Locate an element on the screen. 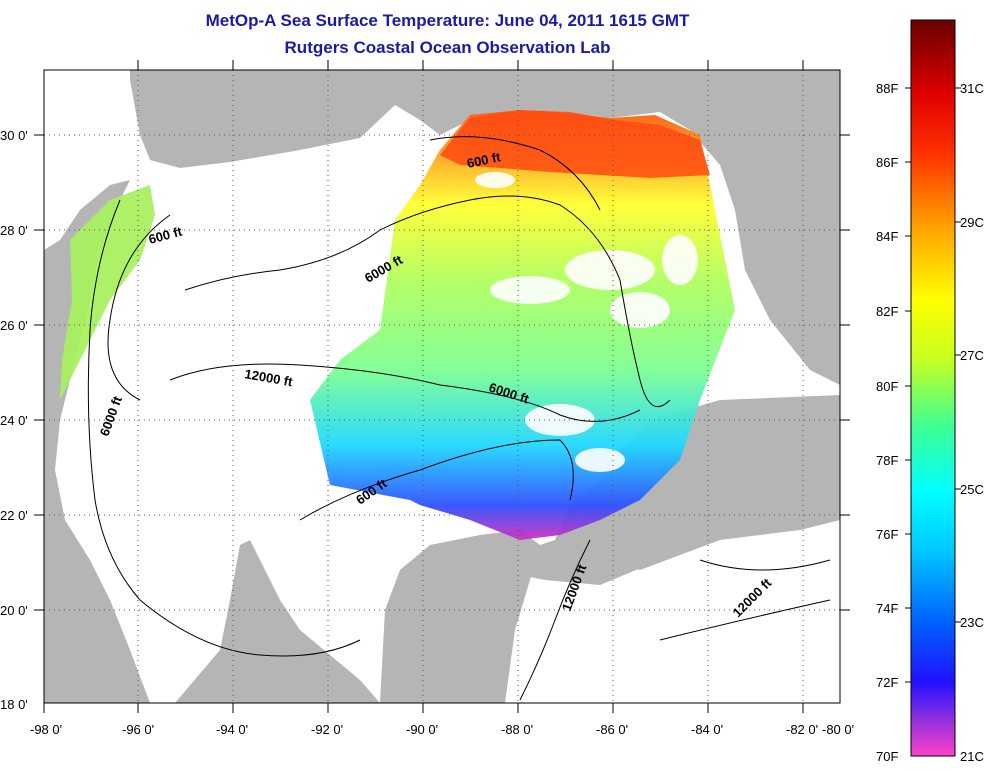 The height and width of the screenshot is (770, 992). longitude-tick-label: -90 0' is located at coordinates (422, 729).